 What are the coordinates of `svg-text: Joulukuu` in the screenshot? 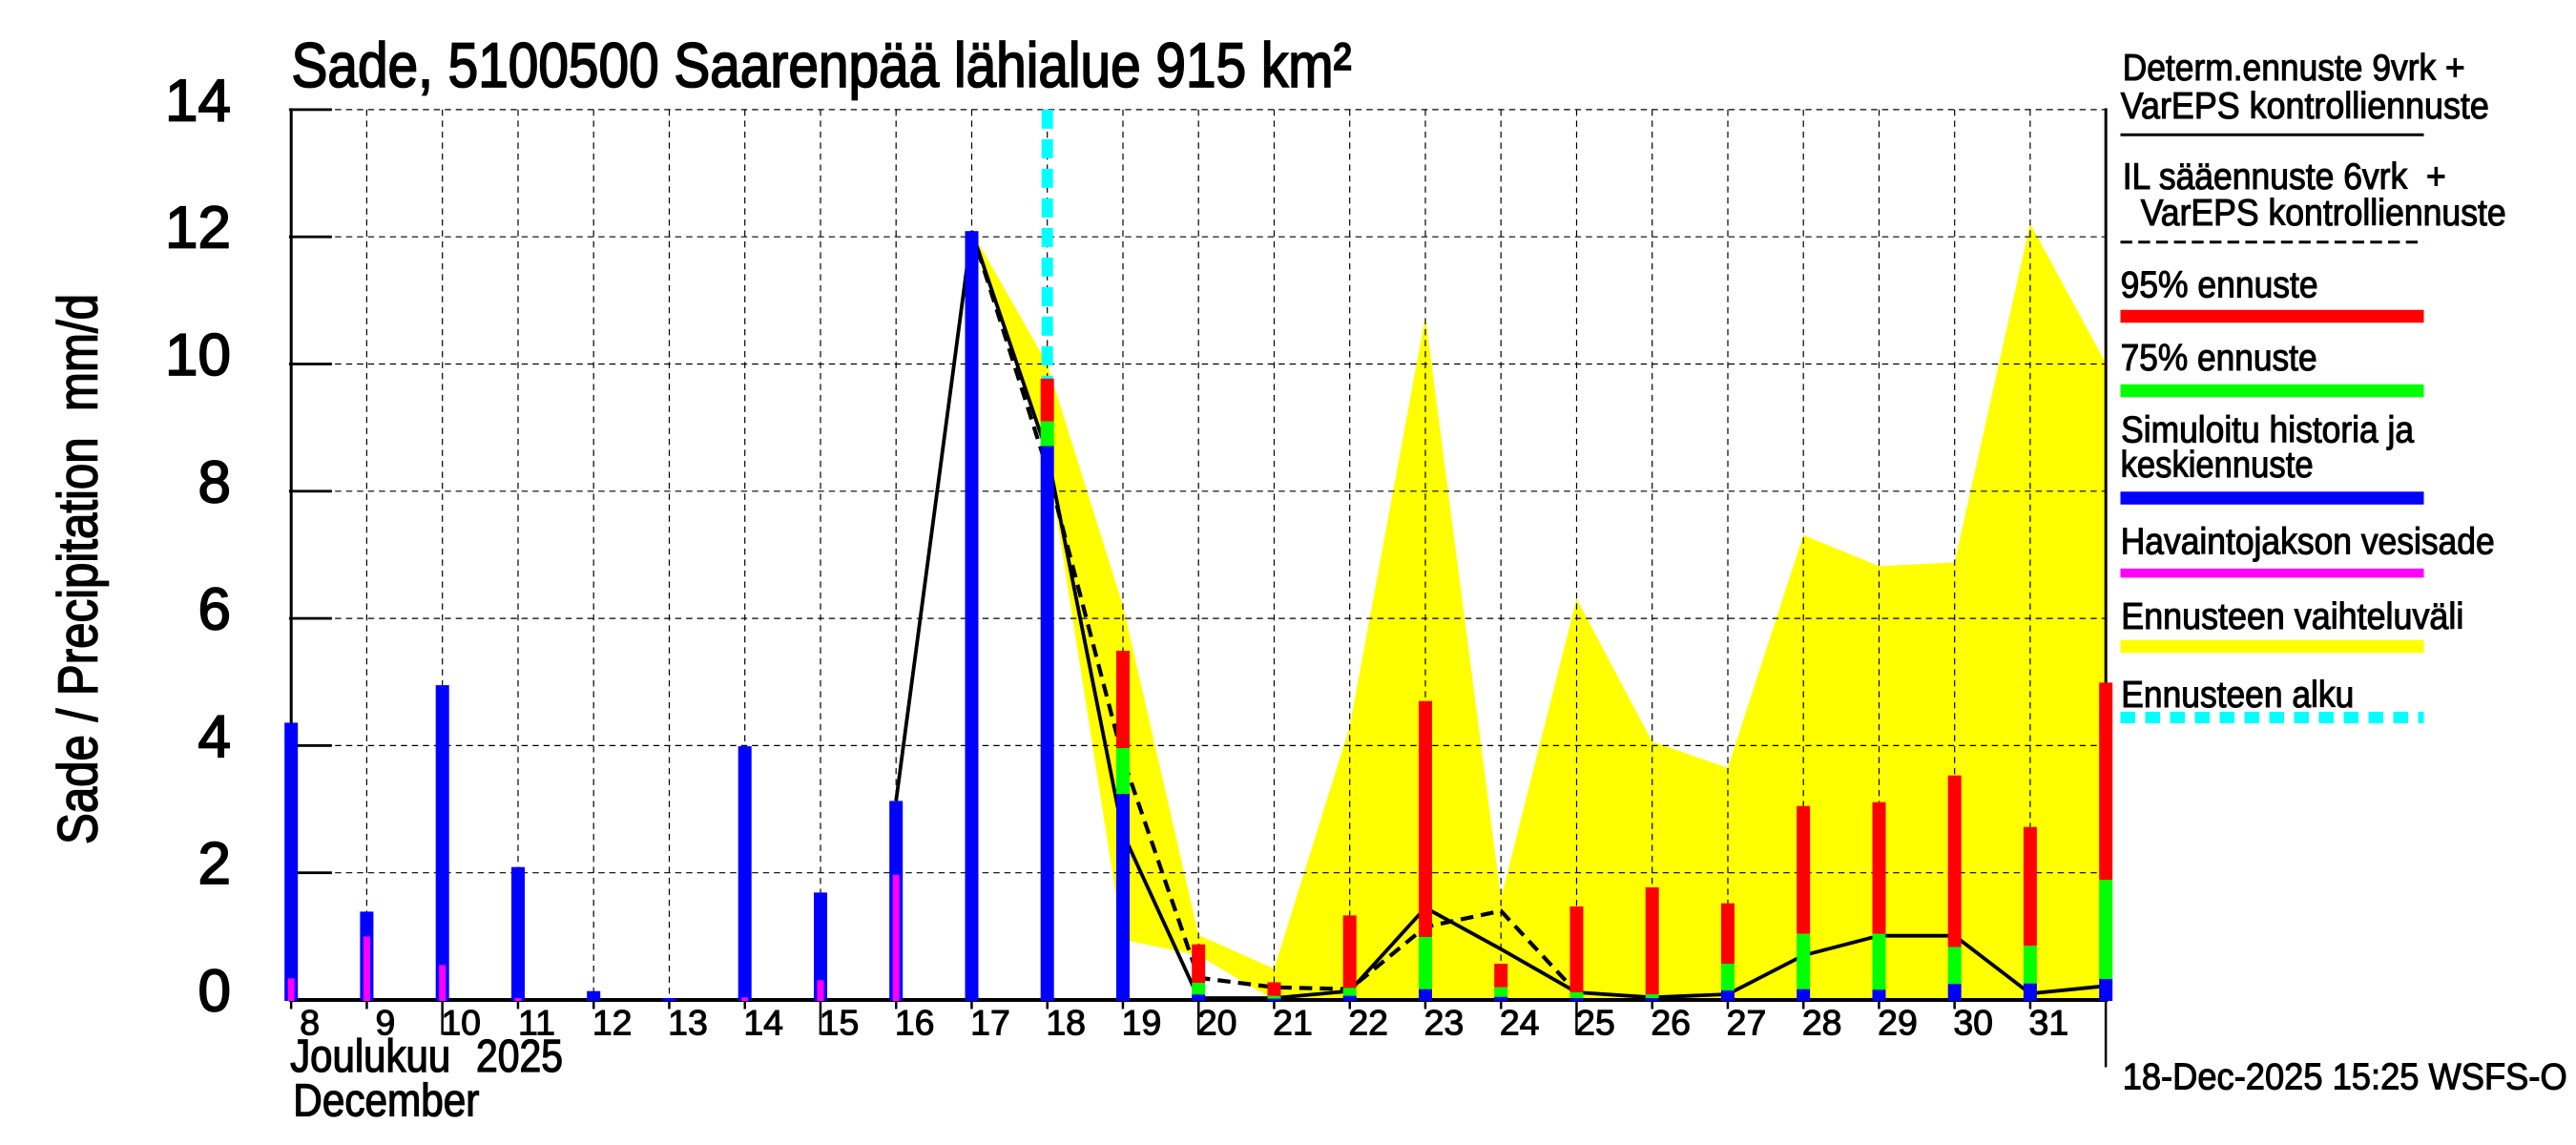 It's located at (370, 1056).